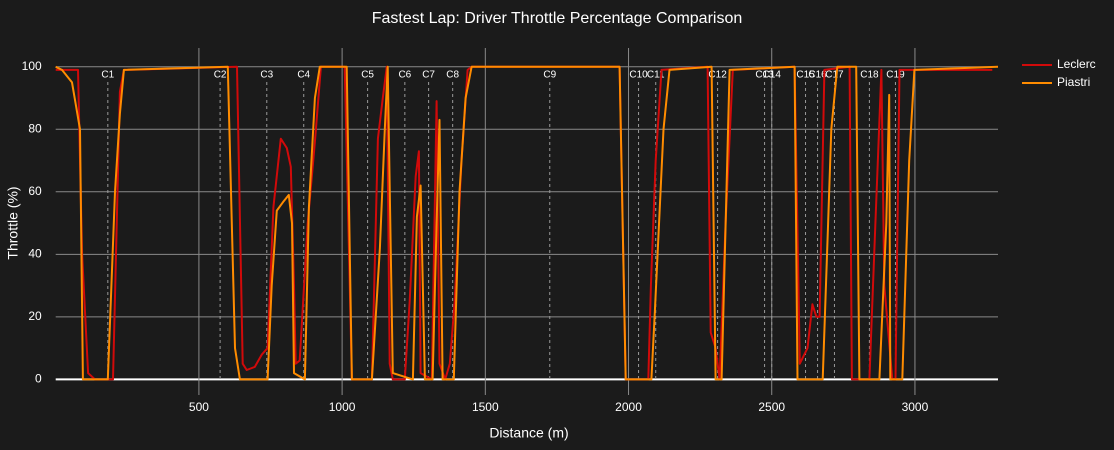 This screenshot has width=1114, height=450. Describe the element at coordinates (342, 407) in the screenshot. I see `x-tick-label: 1000` at that location.